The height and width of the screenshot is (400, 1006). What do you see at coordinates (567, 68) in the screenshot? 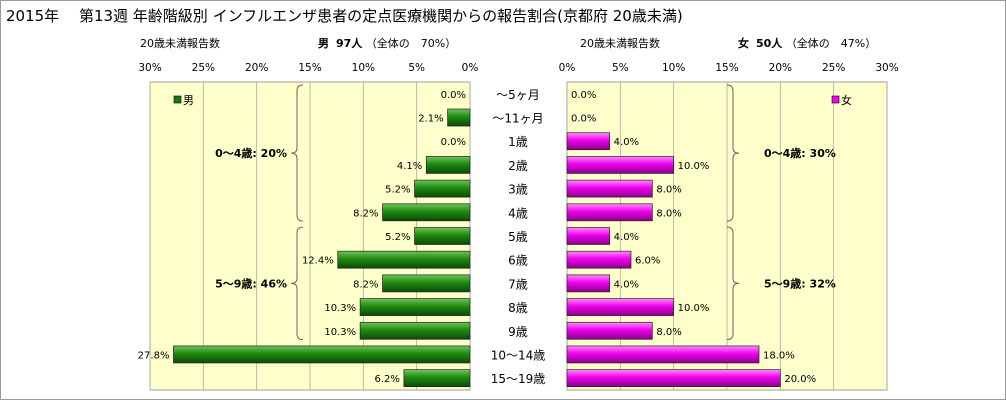
I see `female-tick-label: 0%` at bounding box center [567, 68].